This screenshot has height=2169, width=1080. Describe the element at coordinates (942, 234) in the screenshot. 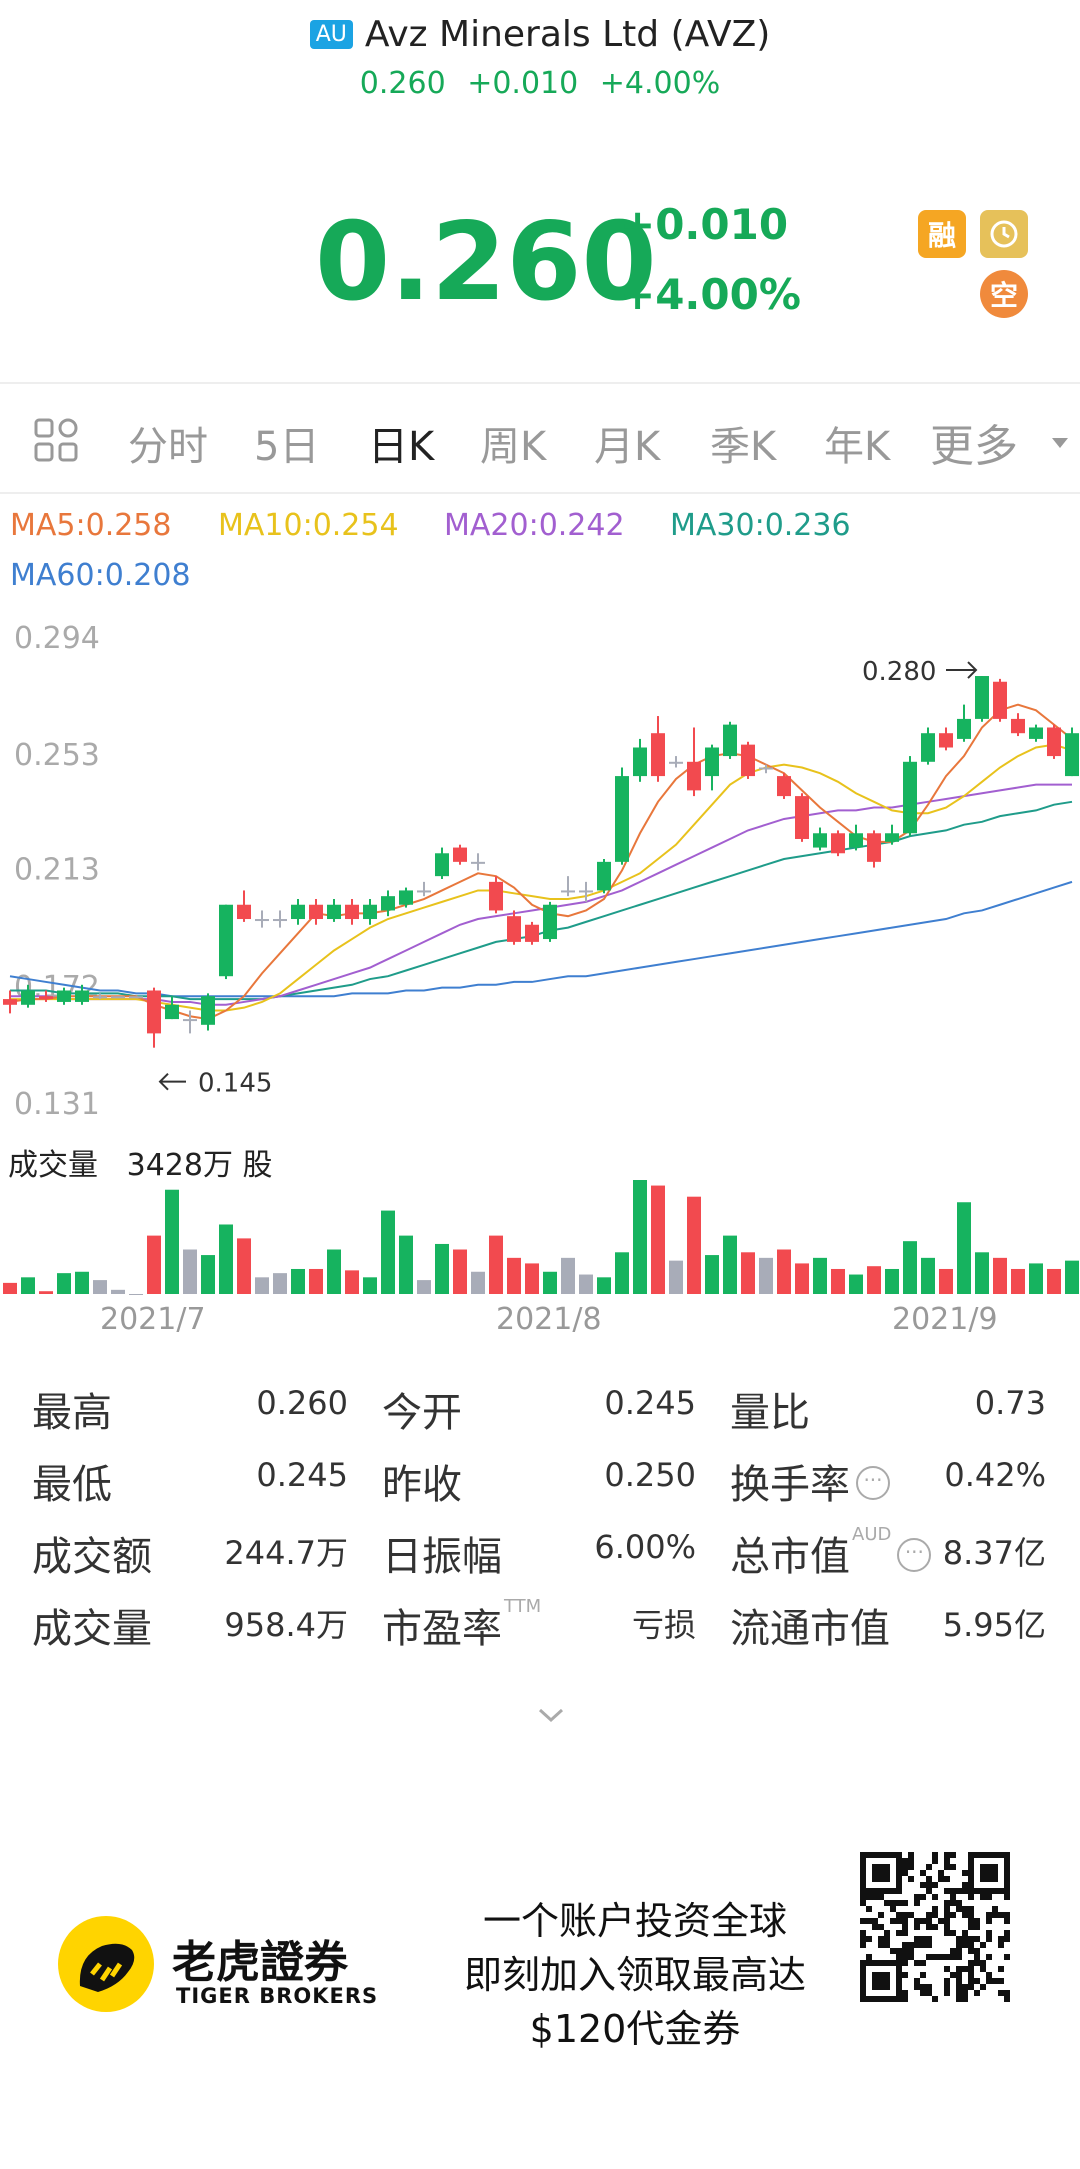

I see `margin-icon: 融` at that location.